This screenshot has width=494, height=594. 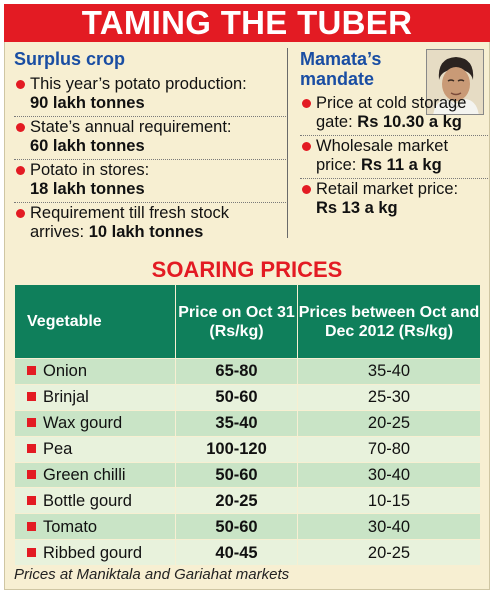 I want to click on table-row: Onion 65-80 35-40, so click(x=247, y=371).